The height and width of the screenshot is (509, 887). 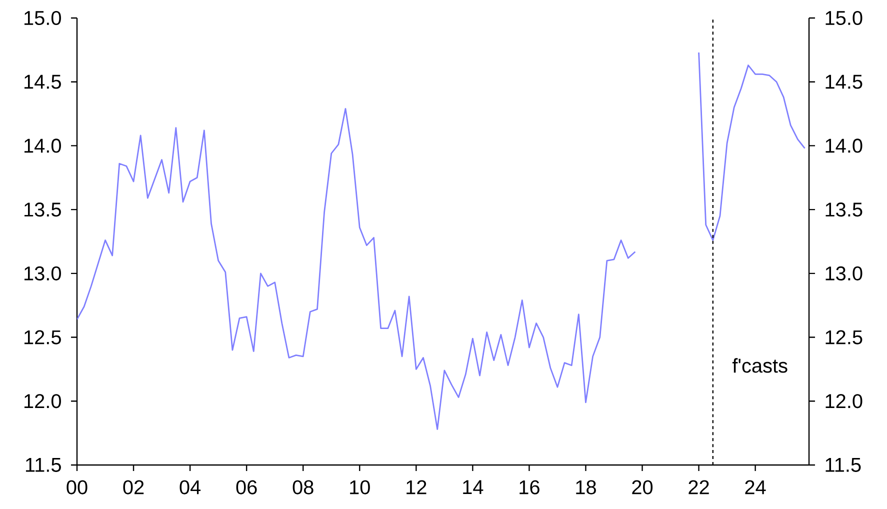 What do you see at coordinates (42, 18) in the screenshot?
I see `y-tick-label: 15.0` at bounding box center [42, 18].